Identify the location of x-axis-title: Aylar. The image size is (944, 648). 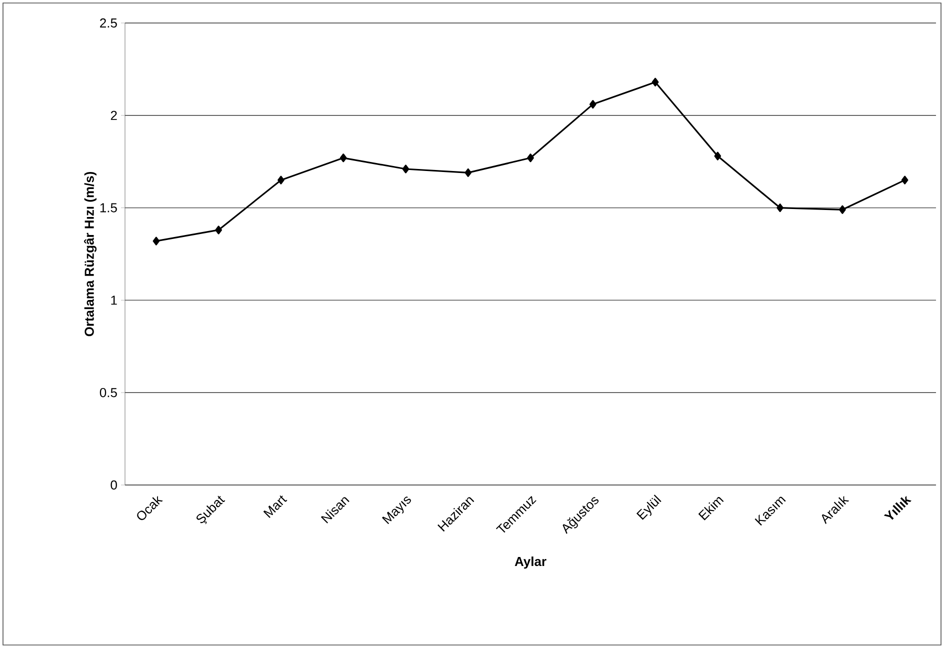
(530, 562).